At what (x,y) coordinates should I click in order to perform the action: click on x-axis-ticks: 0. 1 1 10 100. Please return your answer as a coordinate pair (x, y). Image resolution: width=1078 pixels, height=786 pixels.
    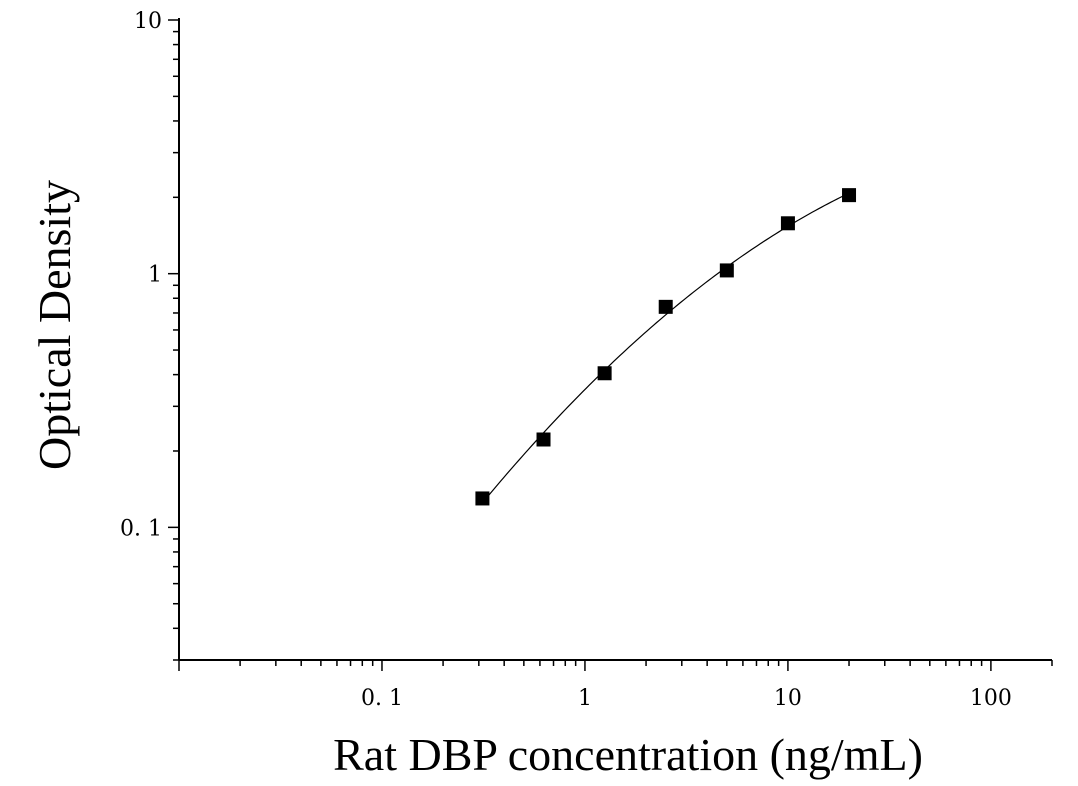
    Looking at the image, I should click on (615, 685).